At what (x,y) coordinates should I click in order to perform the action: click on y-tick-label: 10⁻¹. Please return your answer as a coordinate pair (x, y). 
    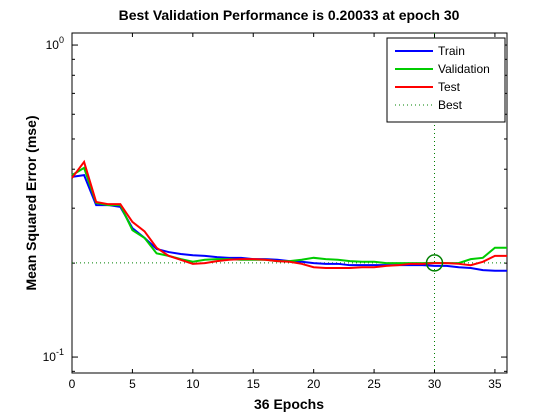
    Looking at the image, I should click on (53, 355).